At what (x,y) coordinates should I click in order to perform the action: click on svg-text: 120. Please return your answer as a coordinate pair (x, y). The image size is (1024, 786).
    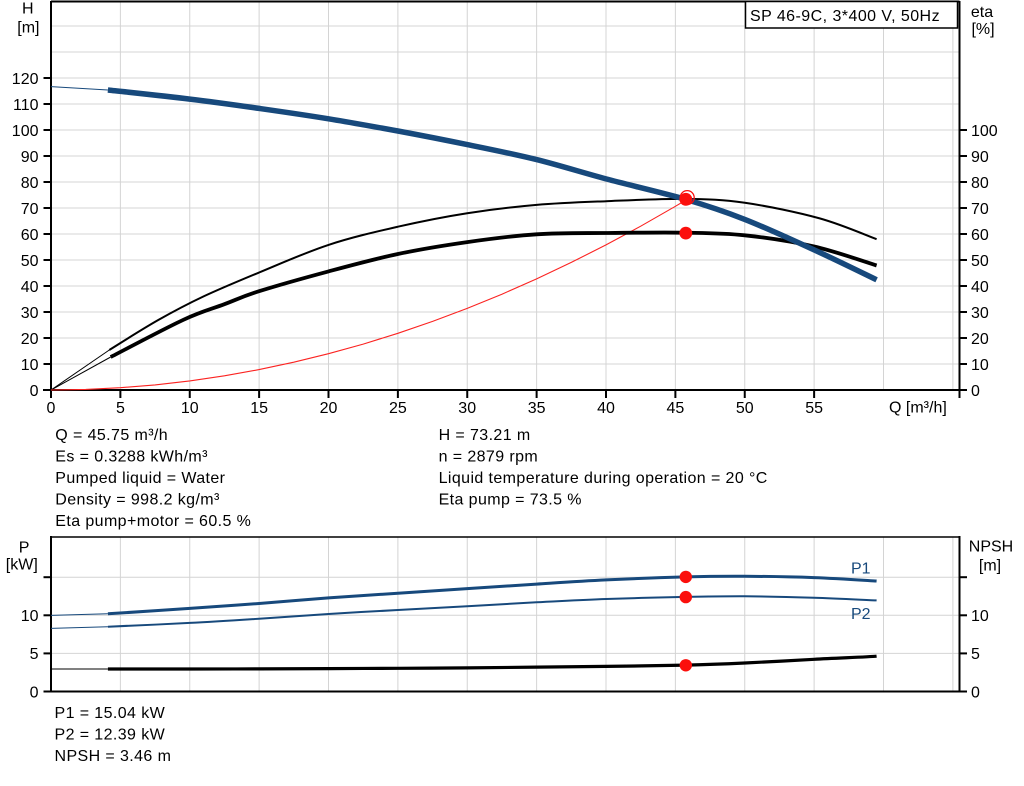
    Looking at the image, I should click on (25, 79).